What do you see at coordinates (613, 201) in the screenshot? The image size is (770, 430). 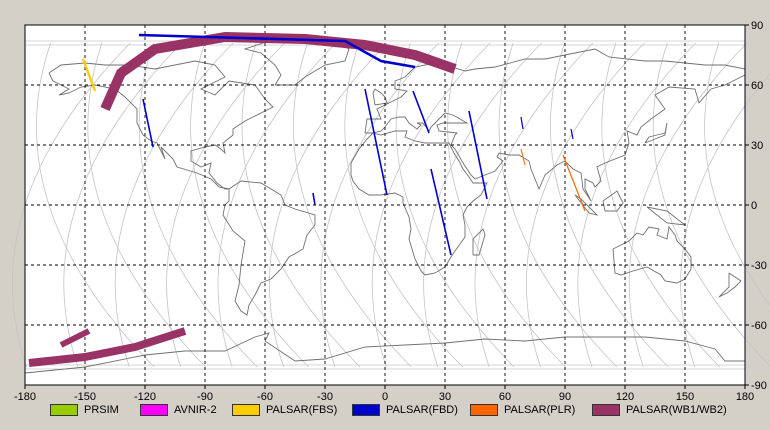 I see `borneo-coastline` at bounding box center [613, 201].